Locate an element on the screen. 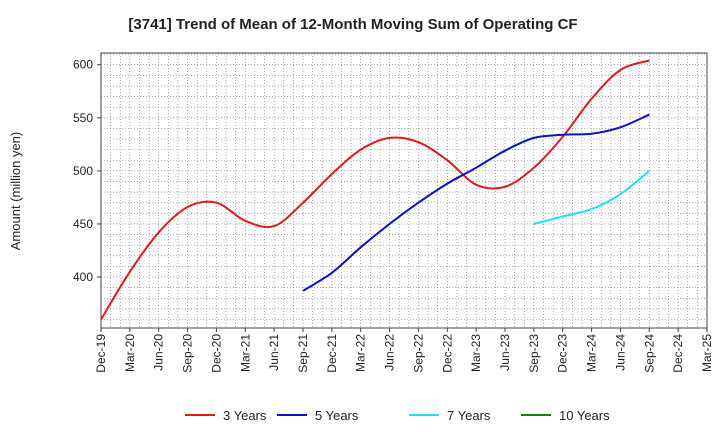 Image resolution: width=720 pixels, height=440 pixels. x-tick-label: Jun-23 is located at coordinates (505, 352).